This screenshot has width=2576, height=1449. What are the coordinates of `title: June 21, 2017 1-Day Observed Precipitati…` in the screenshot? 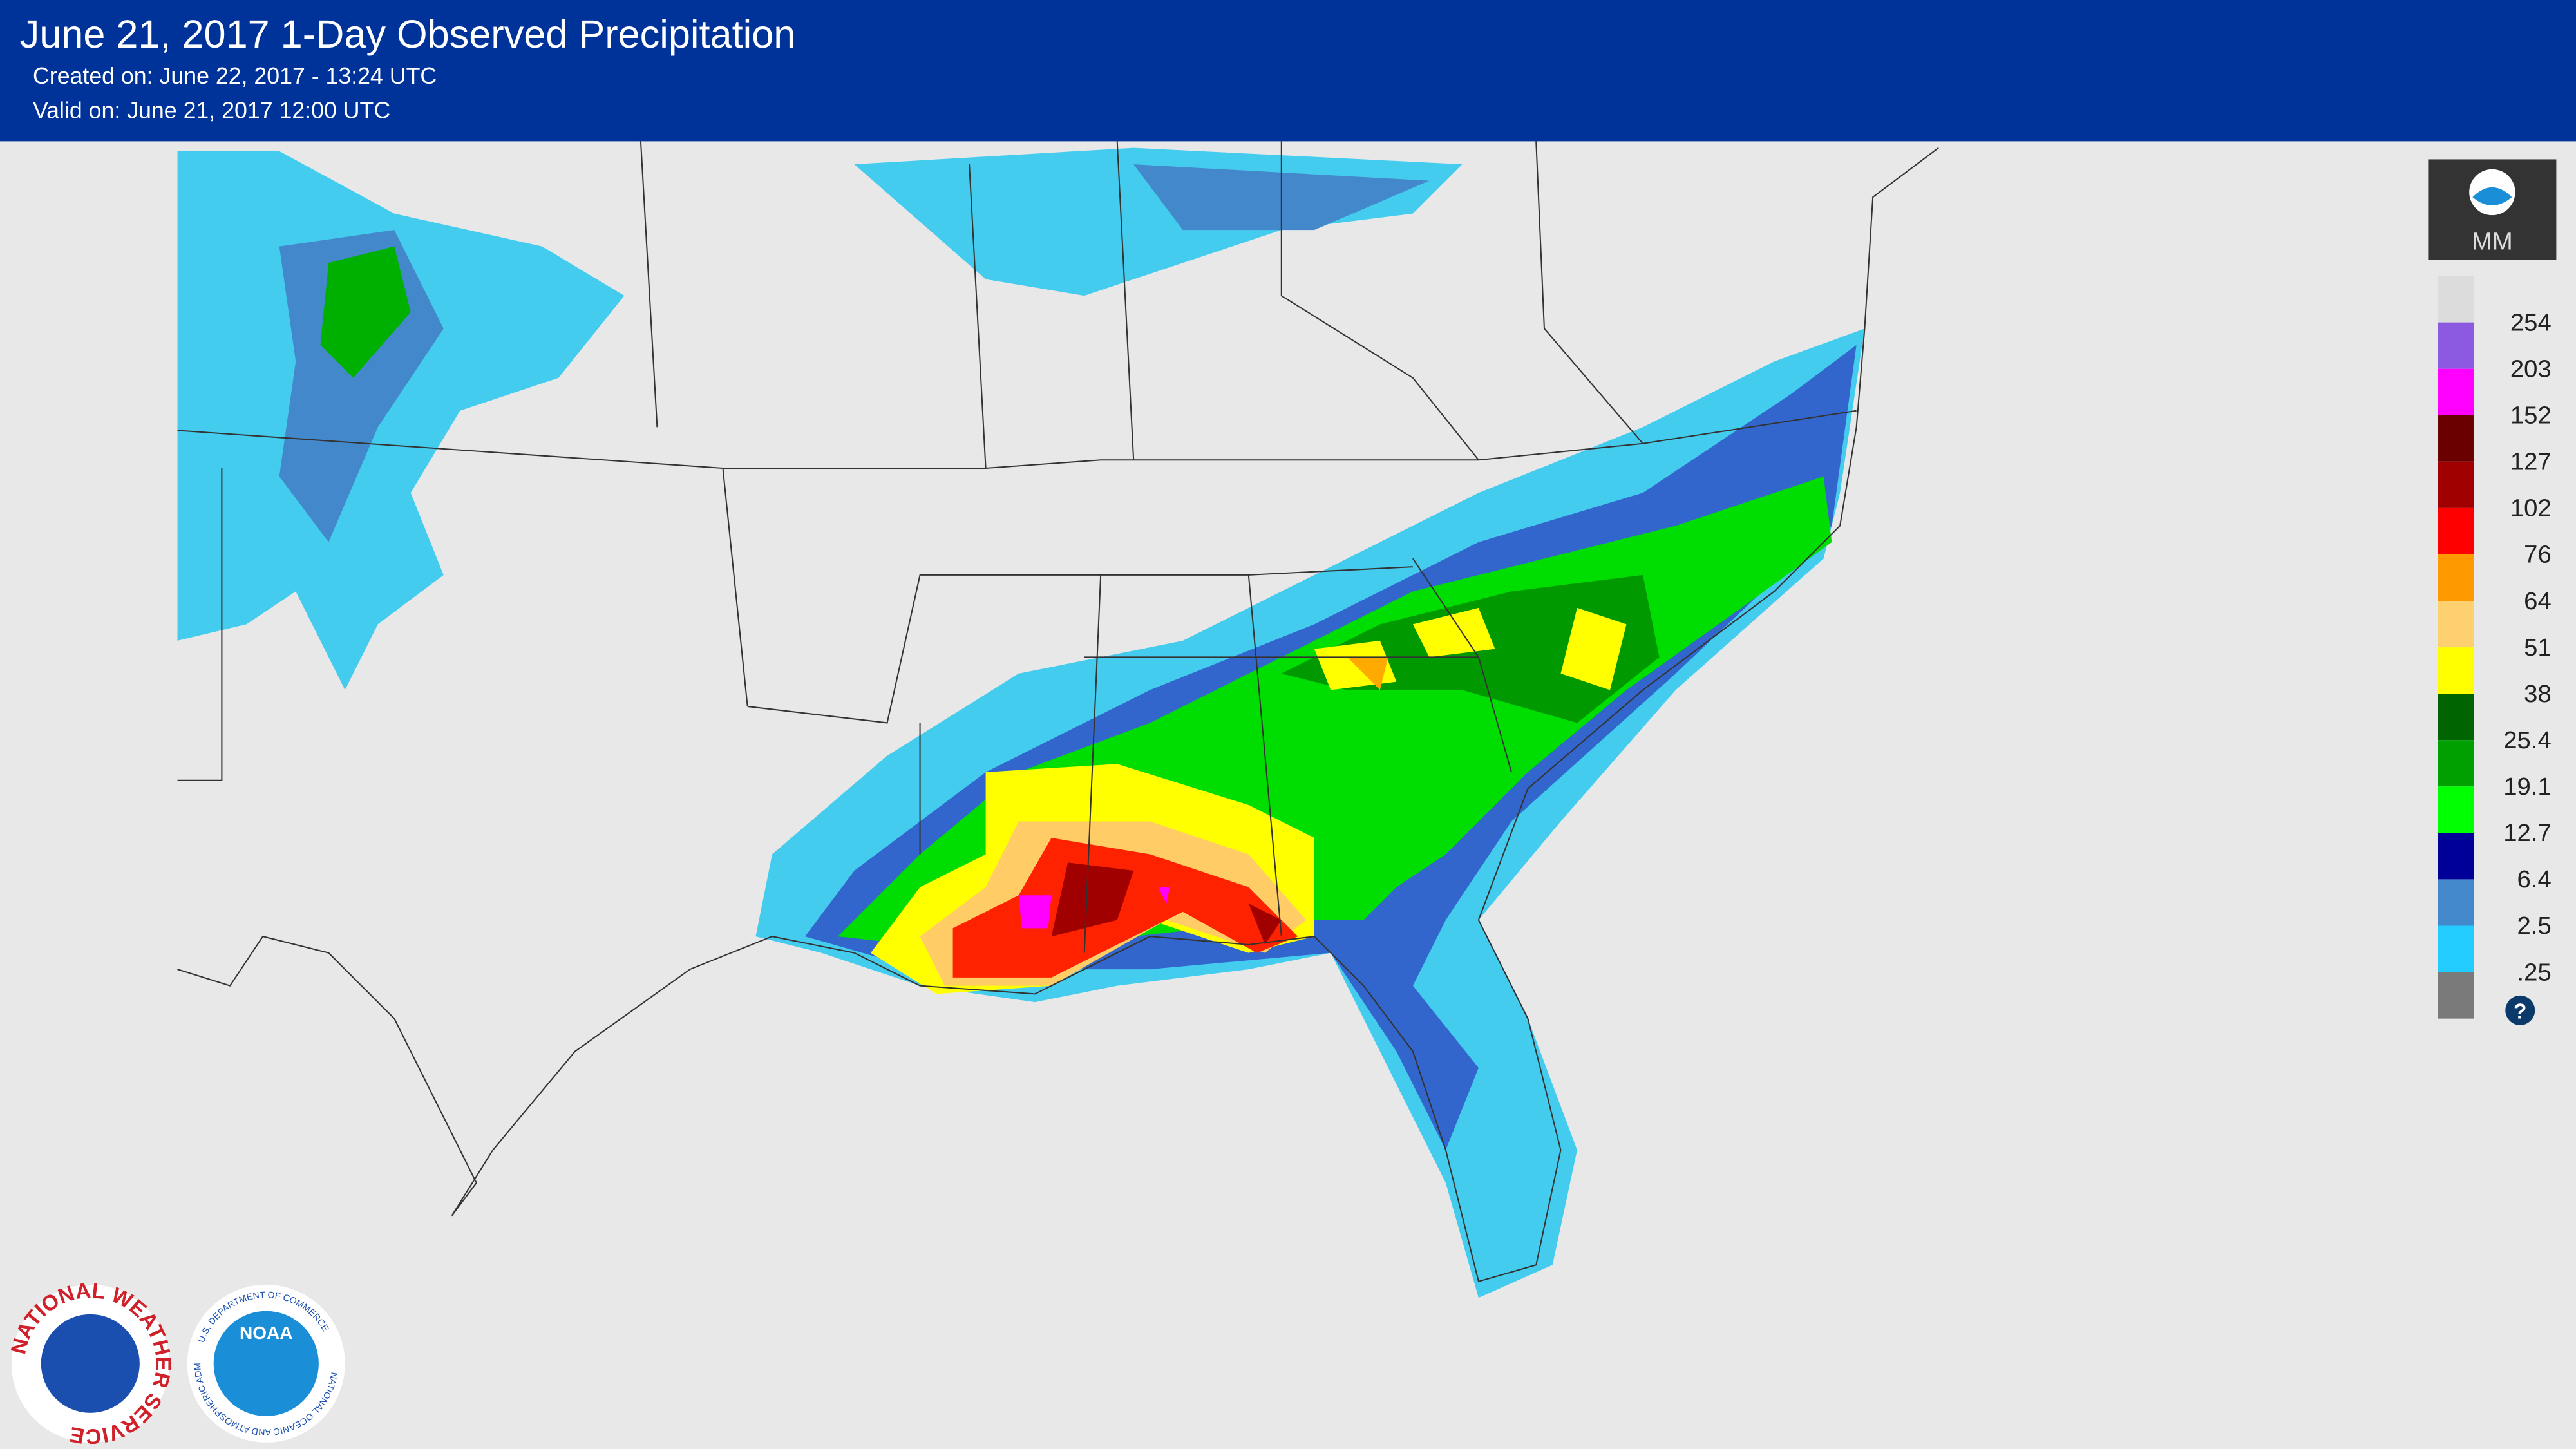 It's located at (408, 34).